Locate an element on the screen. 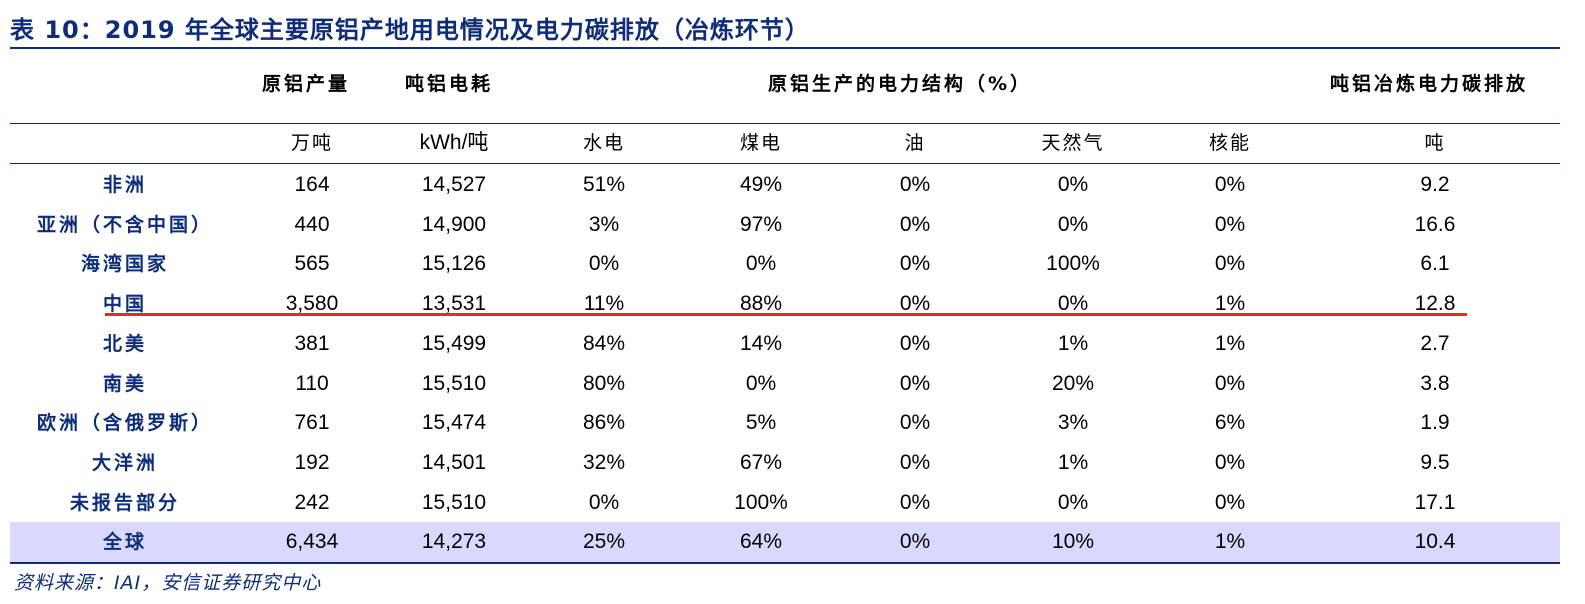  table-cell: 67% is located at coordinates (761, 462).